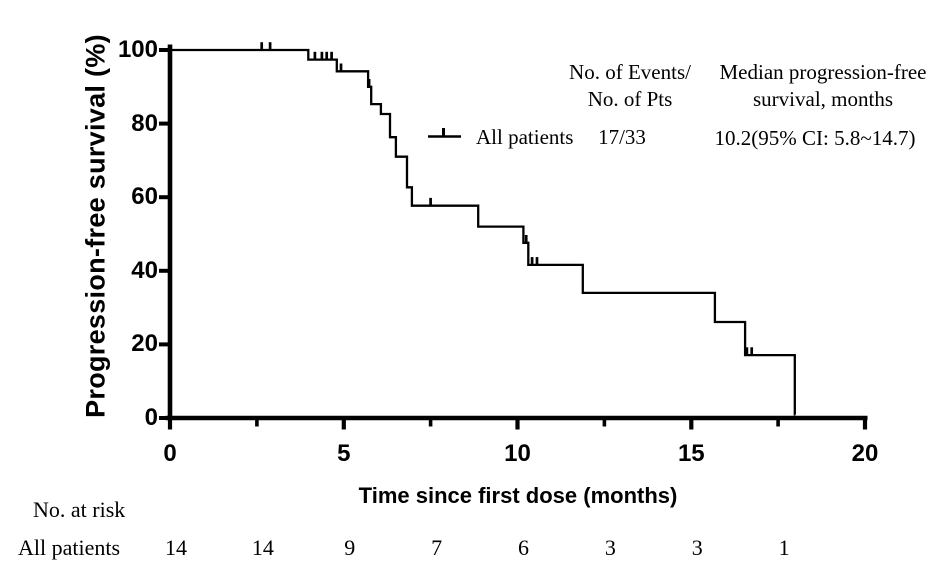  Describe the element at coordinates (525, 137) in the screenshot. I see `legend-series-label: All patients` at that location.